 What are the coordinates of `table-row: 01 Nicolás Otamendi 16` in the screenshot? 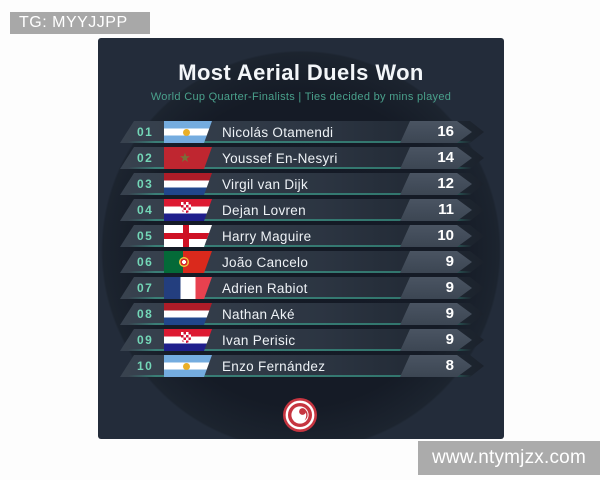 It's located at (302, 132).